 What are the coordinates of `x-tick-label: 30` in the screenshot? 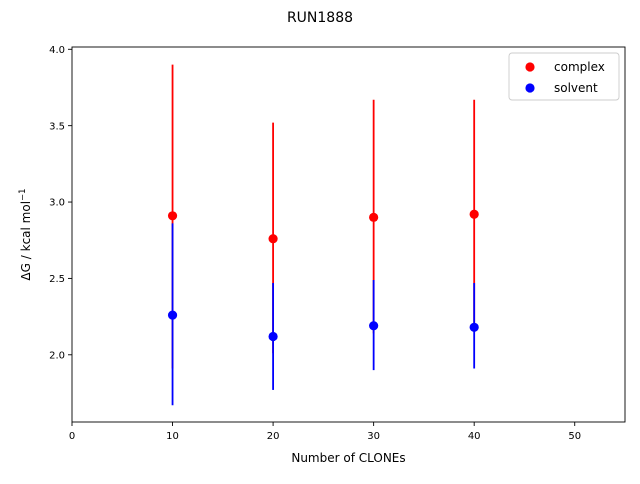 It's located at (373, 436).